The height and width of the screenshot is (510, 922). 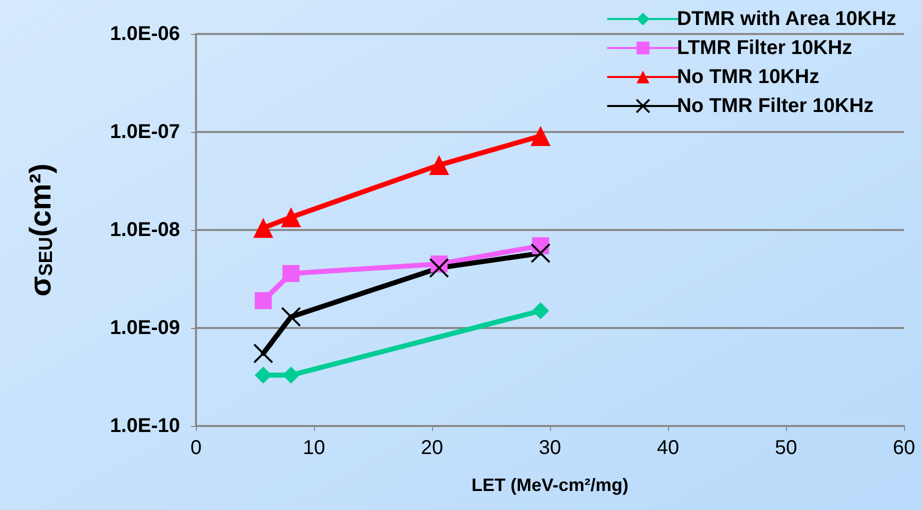 What do you see at coordinates (145, 426) in the screenshot?
I see `y-tick-label: 1.0E-10` at bounding box center [145, 426].